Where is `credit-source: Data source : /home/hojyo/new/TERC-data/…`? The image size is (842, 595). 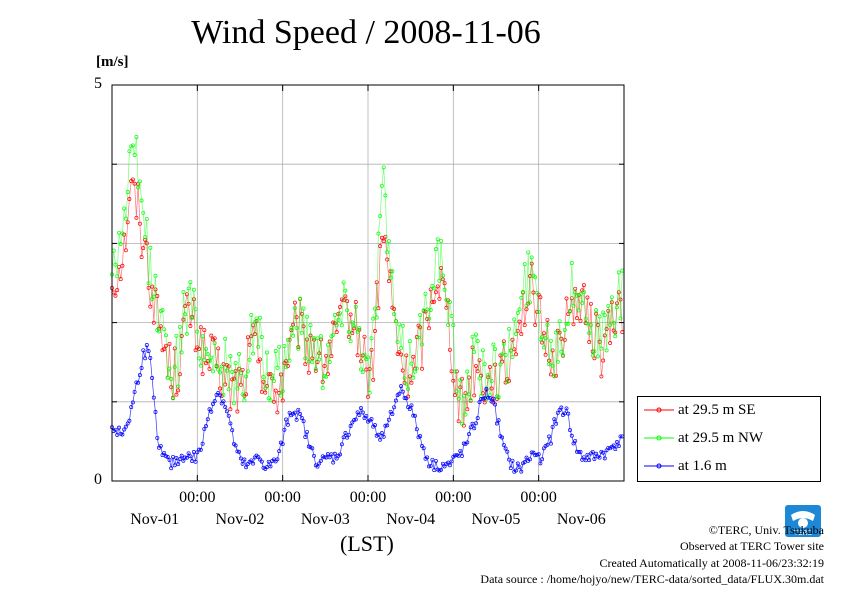
credit-source: Data source : /home/hojyo/new/TERC-data/… is located at coordinates (652, 579).